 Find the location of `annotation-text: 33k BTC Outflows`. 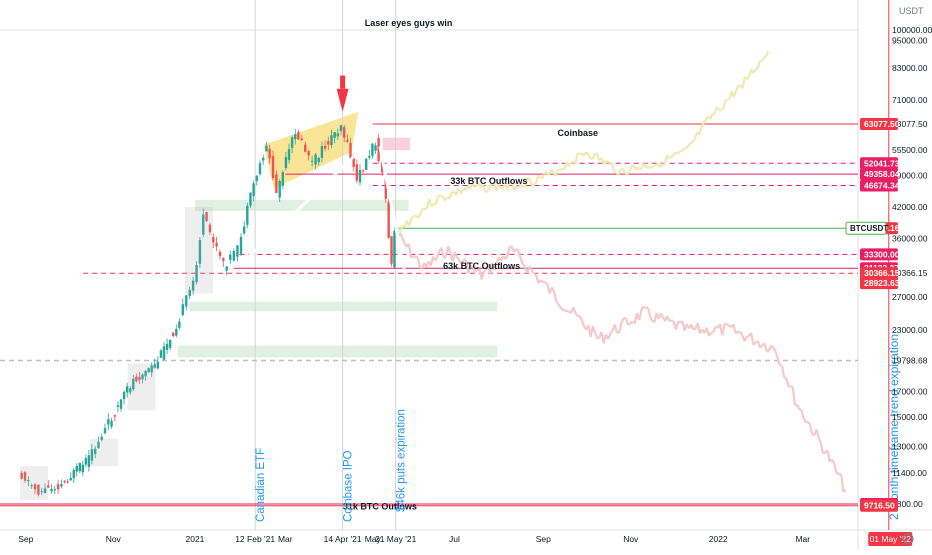

annotation-text: 33k BTC Outflows is located at coordinates (488, 181).